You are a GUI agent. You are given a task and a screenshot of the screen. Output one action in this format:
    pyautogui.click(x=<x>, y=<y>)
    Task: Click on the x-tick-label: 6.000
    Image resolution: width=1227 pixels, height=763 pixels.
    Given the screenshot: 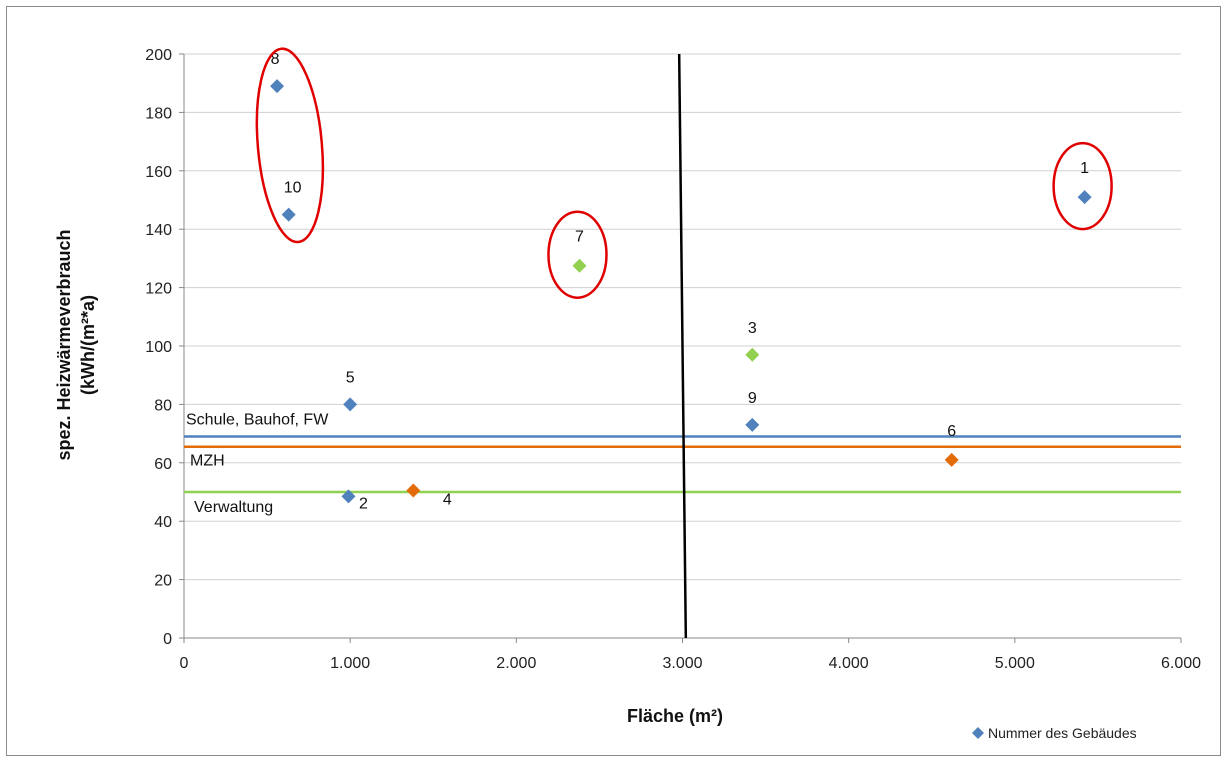 What is the action you would take?
    pyautogui.click(x=1181, y=663)
    